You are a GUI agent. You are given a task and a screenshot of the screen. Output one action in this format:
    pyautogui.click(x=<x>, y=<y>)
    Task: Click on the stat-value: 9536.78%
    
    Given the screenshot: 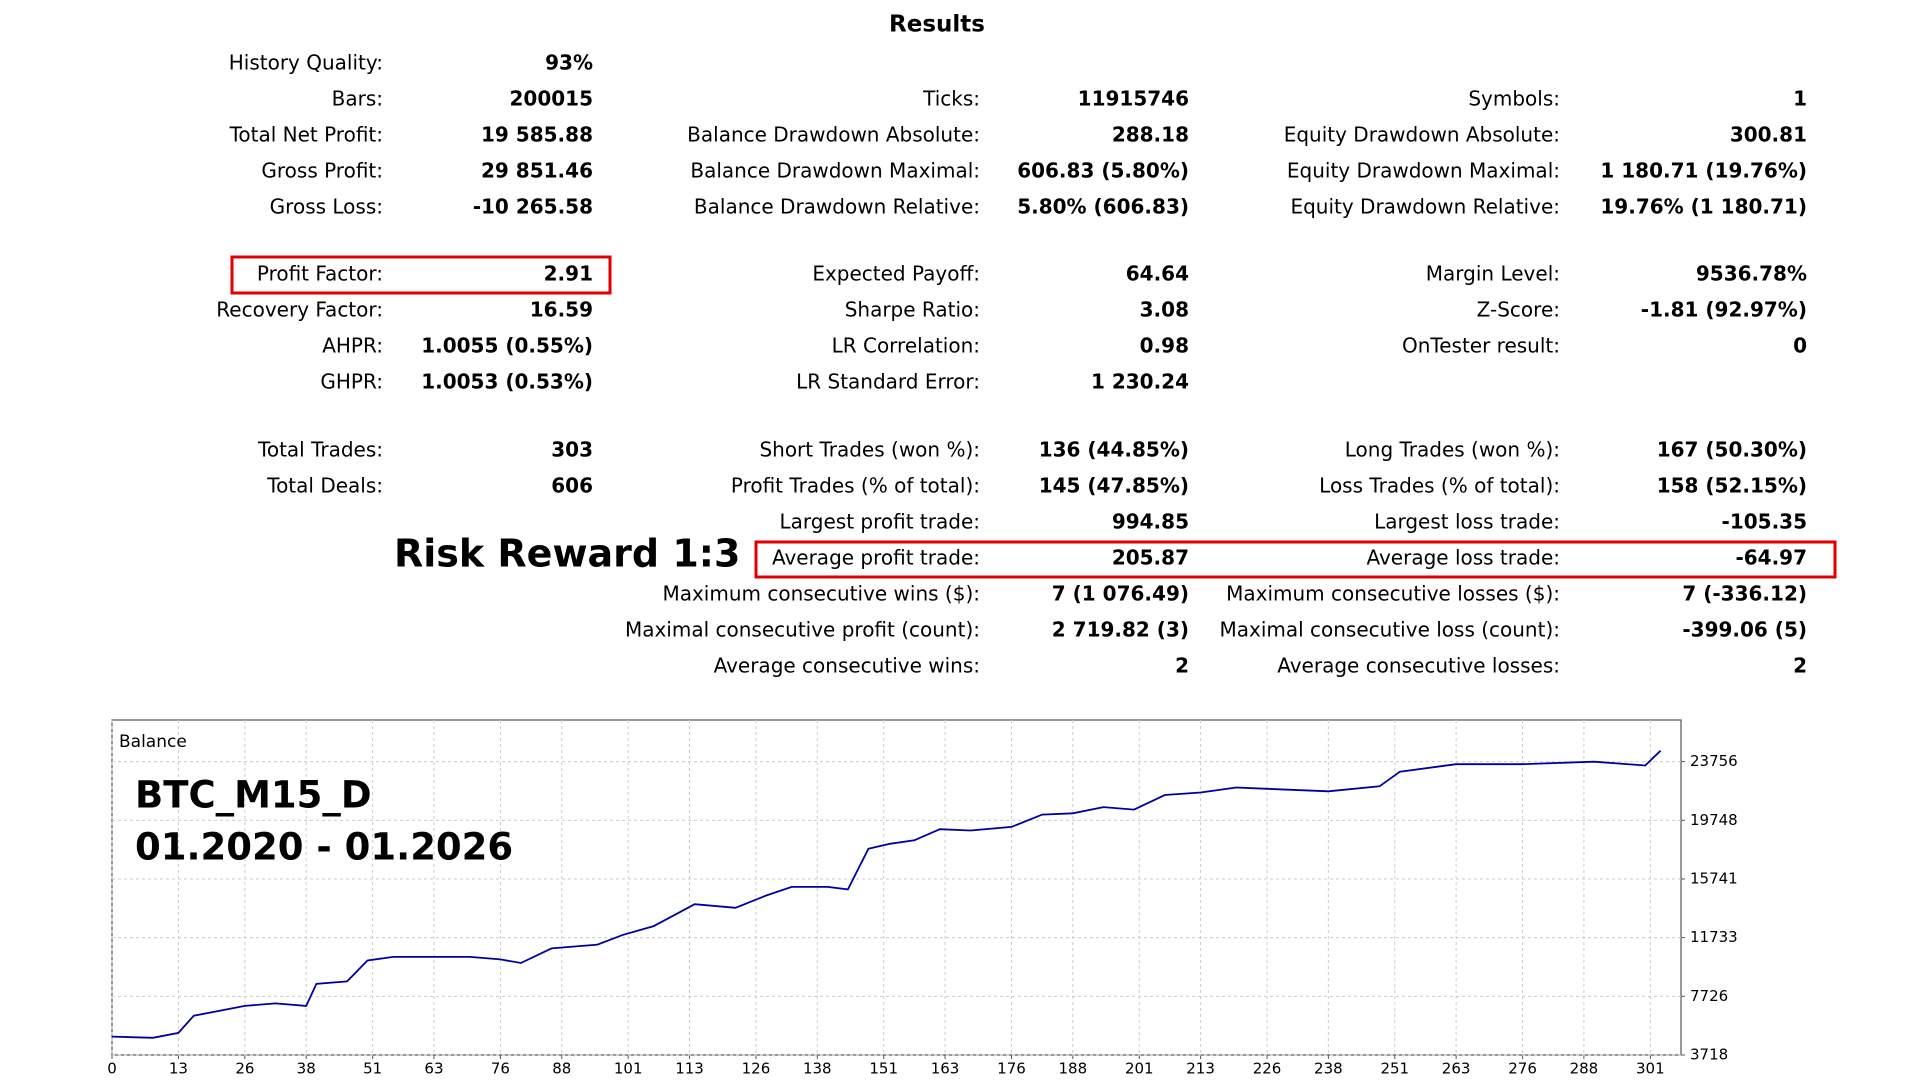 What is the action you would take?
    pyautogui.click(x=1751, y=274)
    